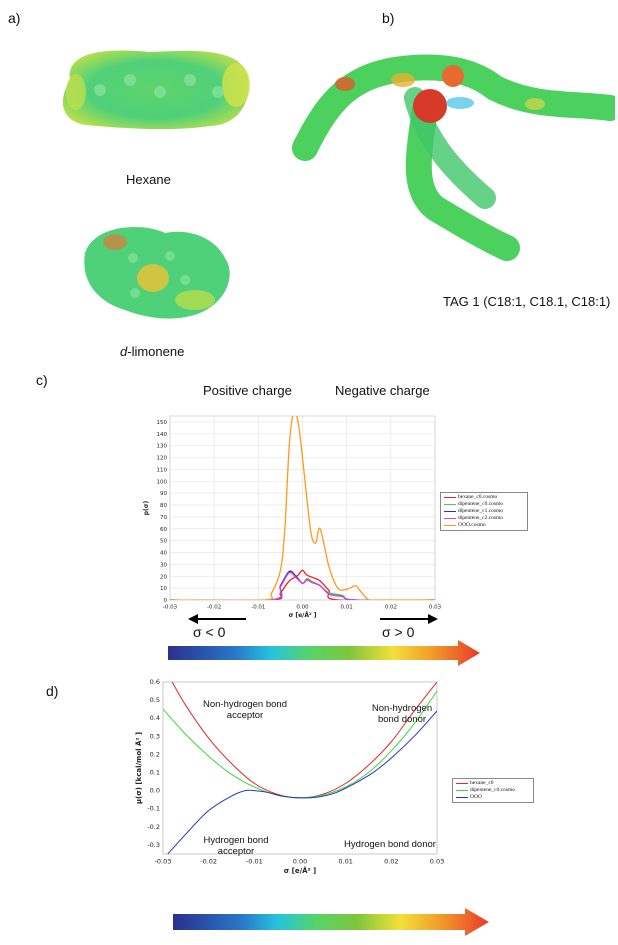 The height and width of the screenshot is (945, 618). What do you see at coordinates (390, 844) in the screenshot?
I see `annotation-hb-donor: Hydrogen bond donor` at bounding box center [390, 844].